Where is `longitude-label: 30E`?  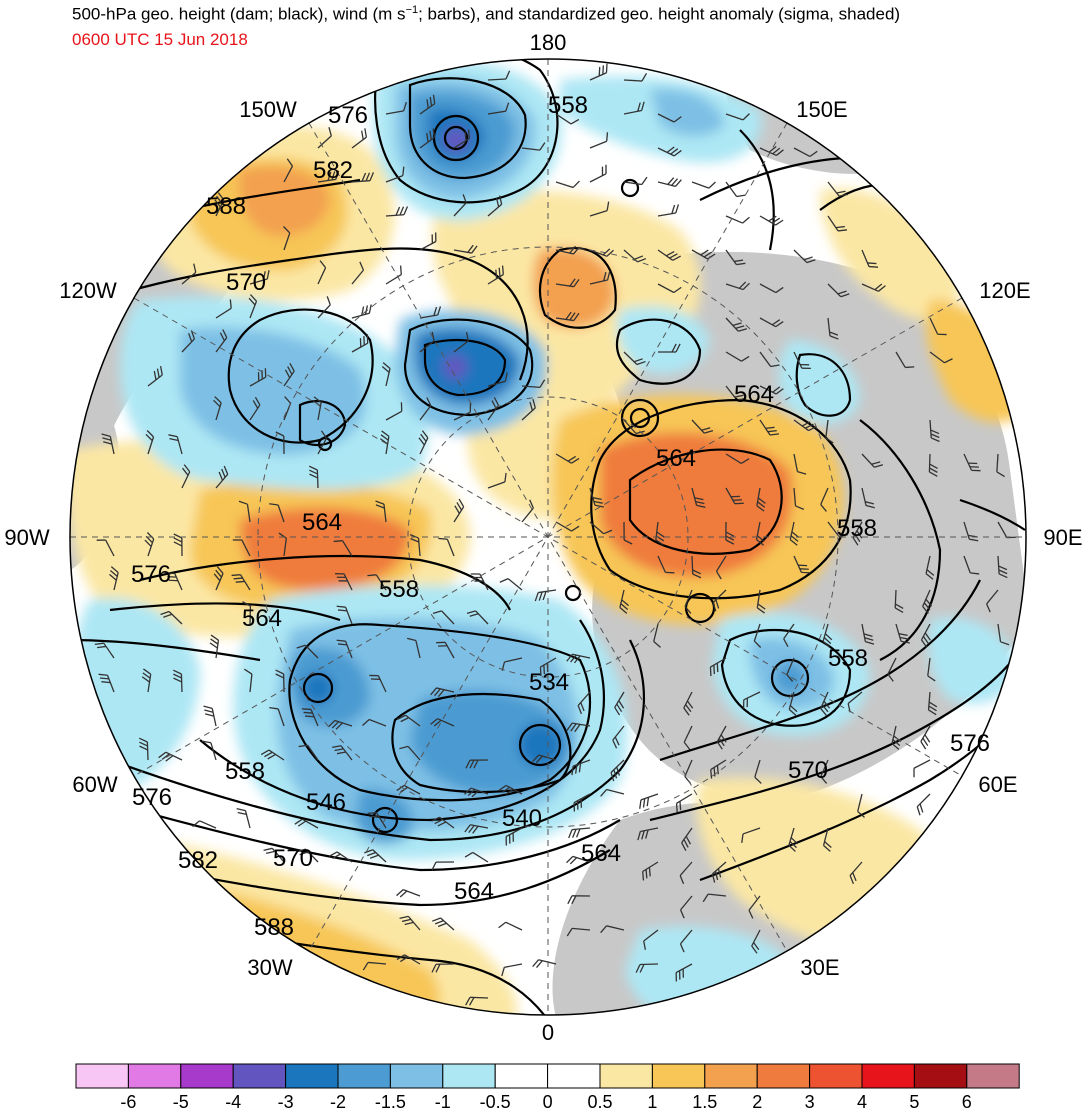 longitude-label: 30E is located at coordinates (819, 967).